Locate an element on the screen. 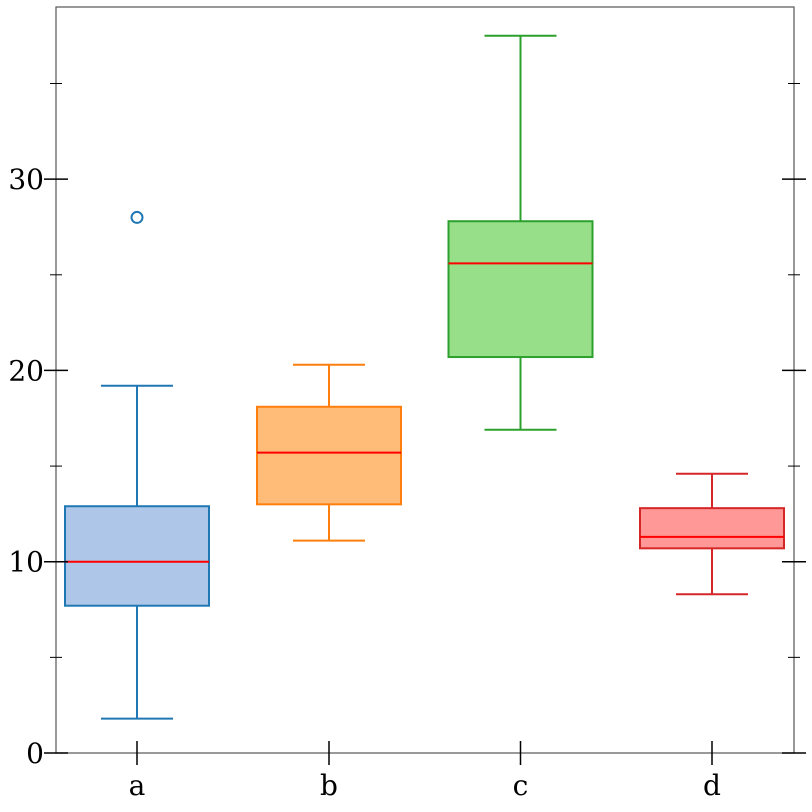 The width and height of the screenshot is (812, 812). y-tick-label: 20 is located at coordinates (26, 370).